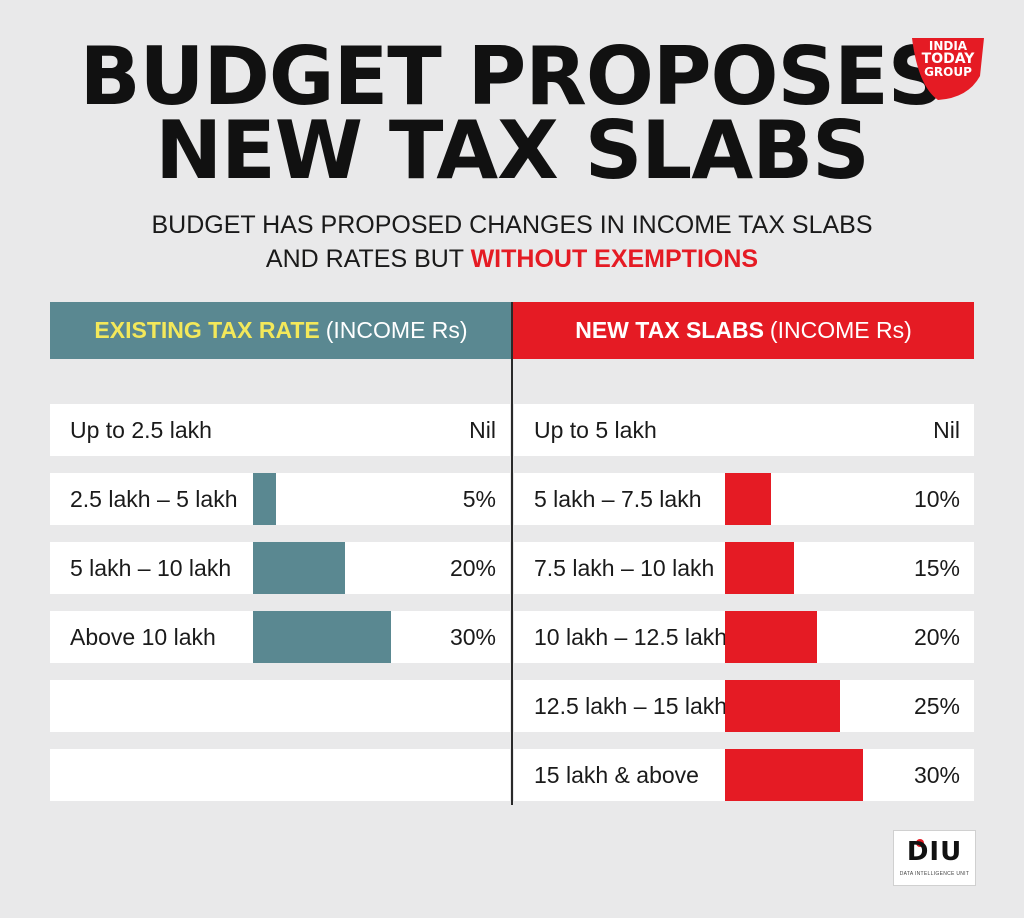 This screenshot has height=918, width=1024. What do you see at coordinates (631, 637) in the screenshot?
I see `slab-label: 10 lakh – 12.5 lakh` at bounding box center [631, 637].